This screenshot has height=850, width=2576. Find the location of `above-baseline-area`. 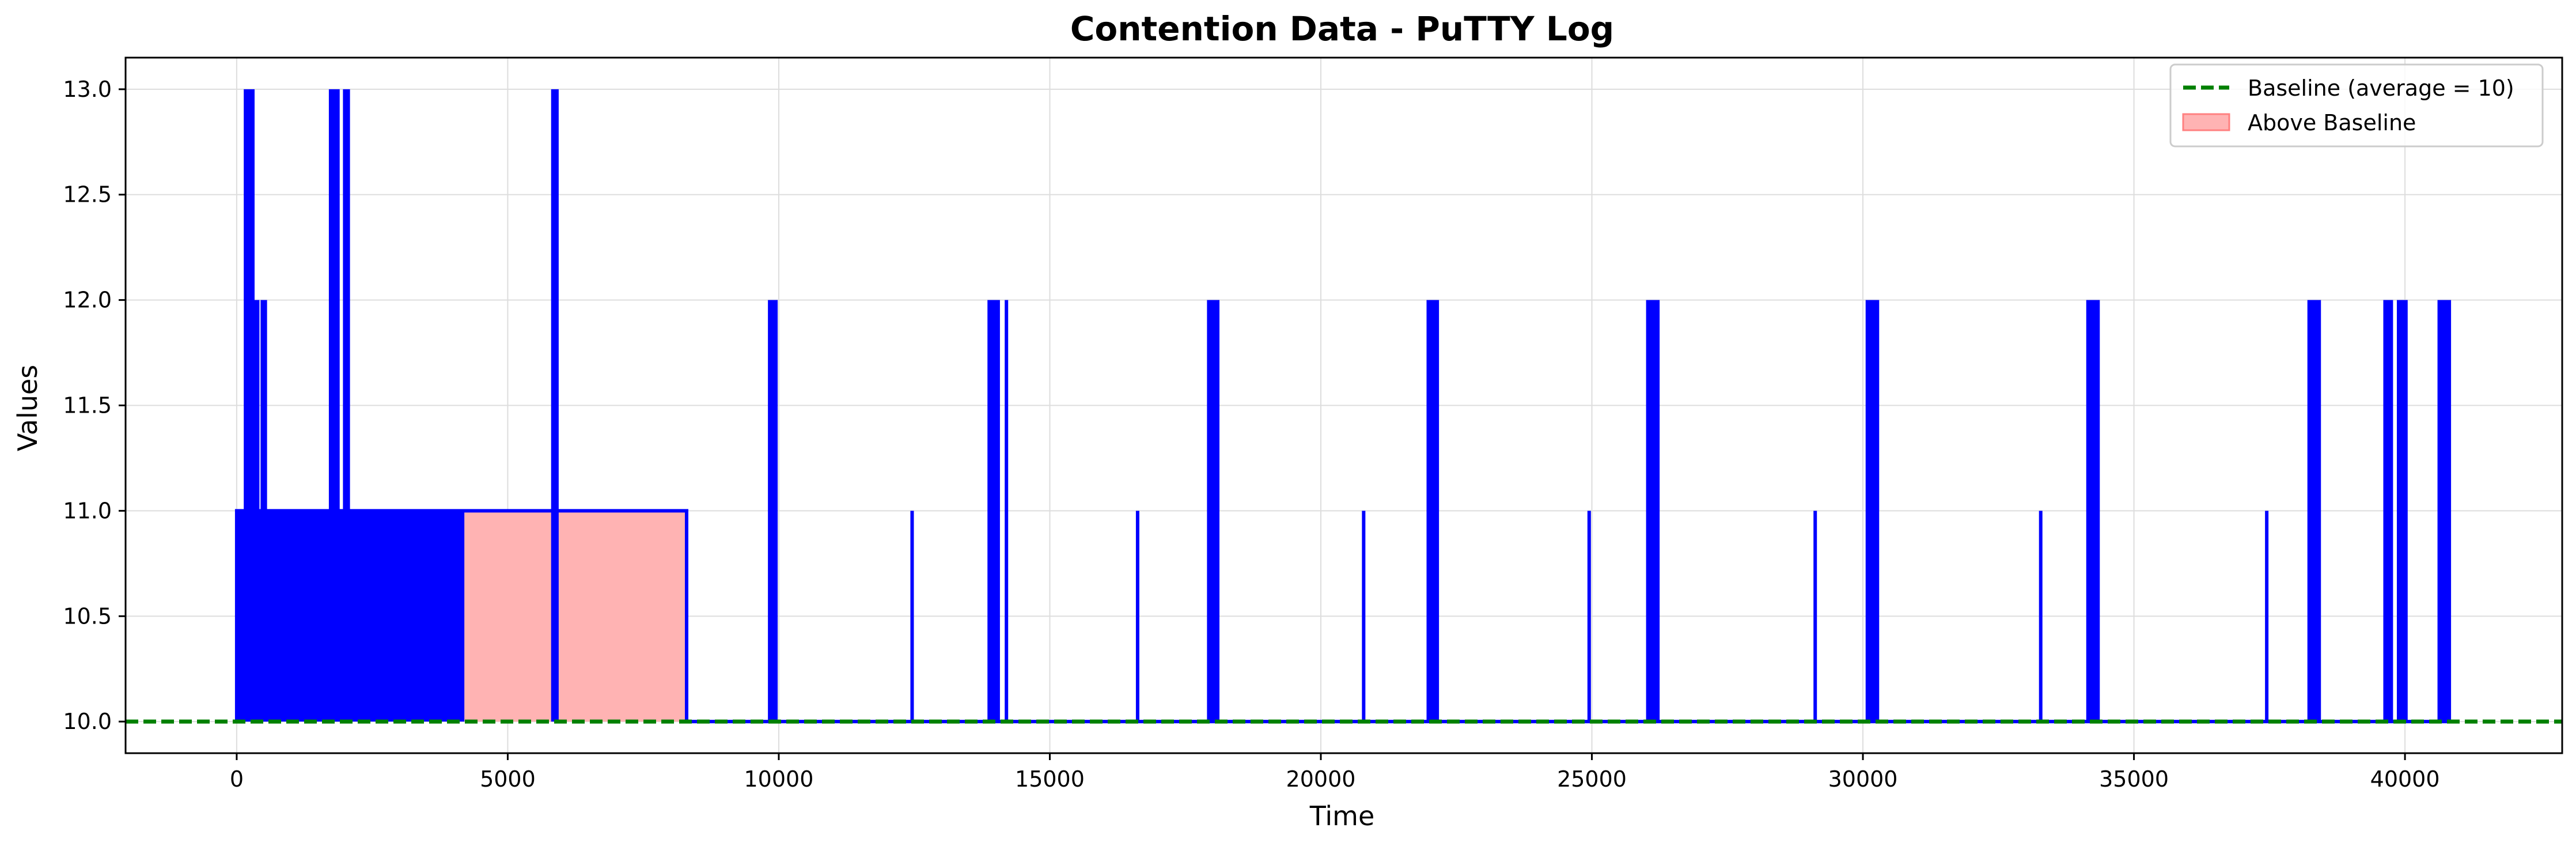

above-baseline-area is located at coordinates (575, 616).